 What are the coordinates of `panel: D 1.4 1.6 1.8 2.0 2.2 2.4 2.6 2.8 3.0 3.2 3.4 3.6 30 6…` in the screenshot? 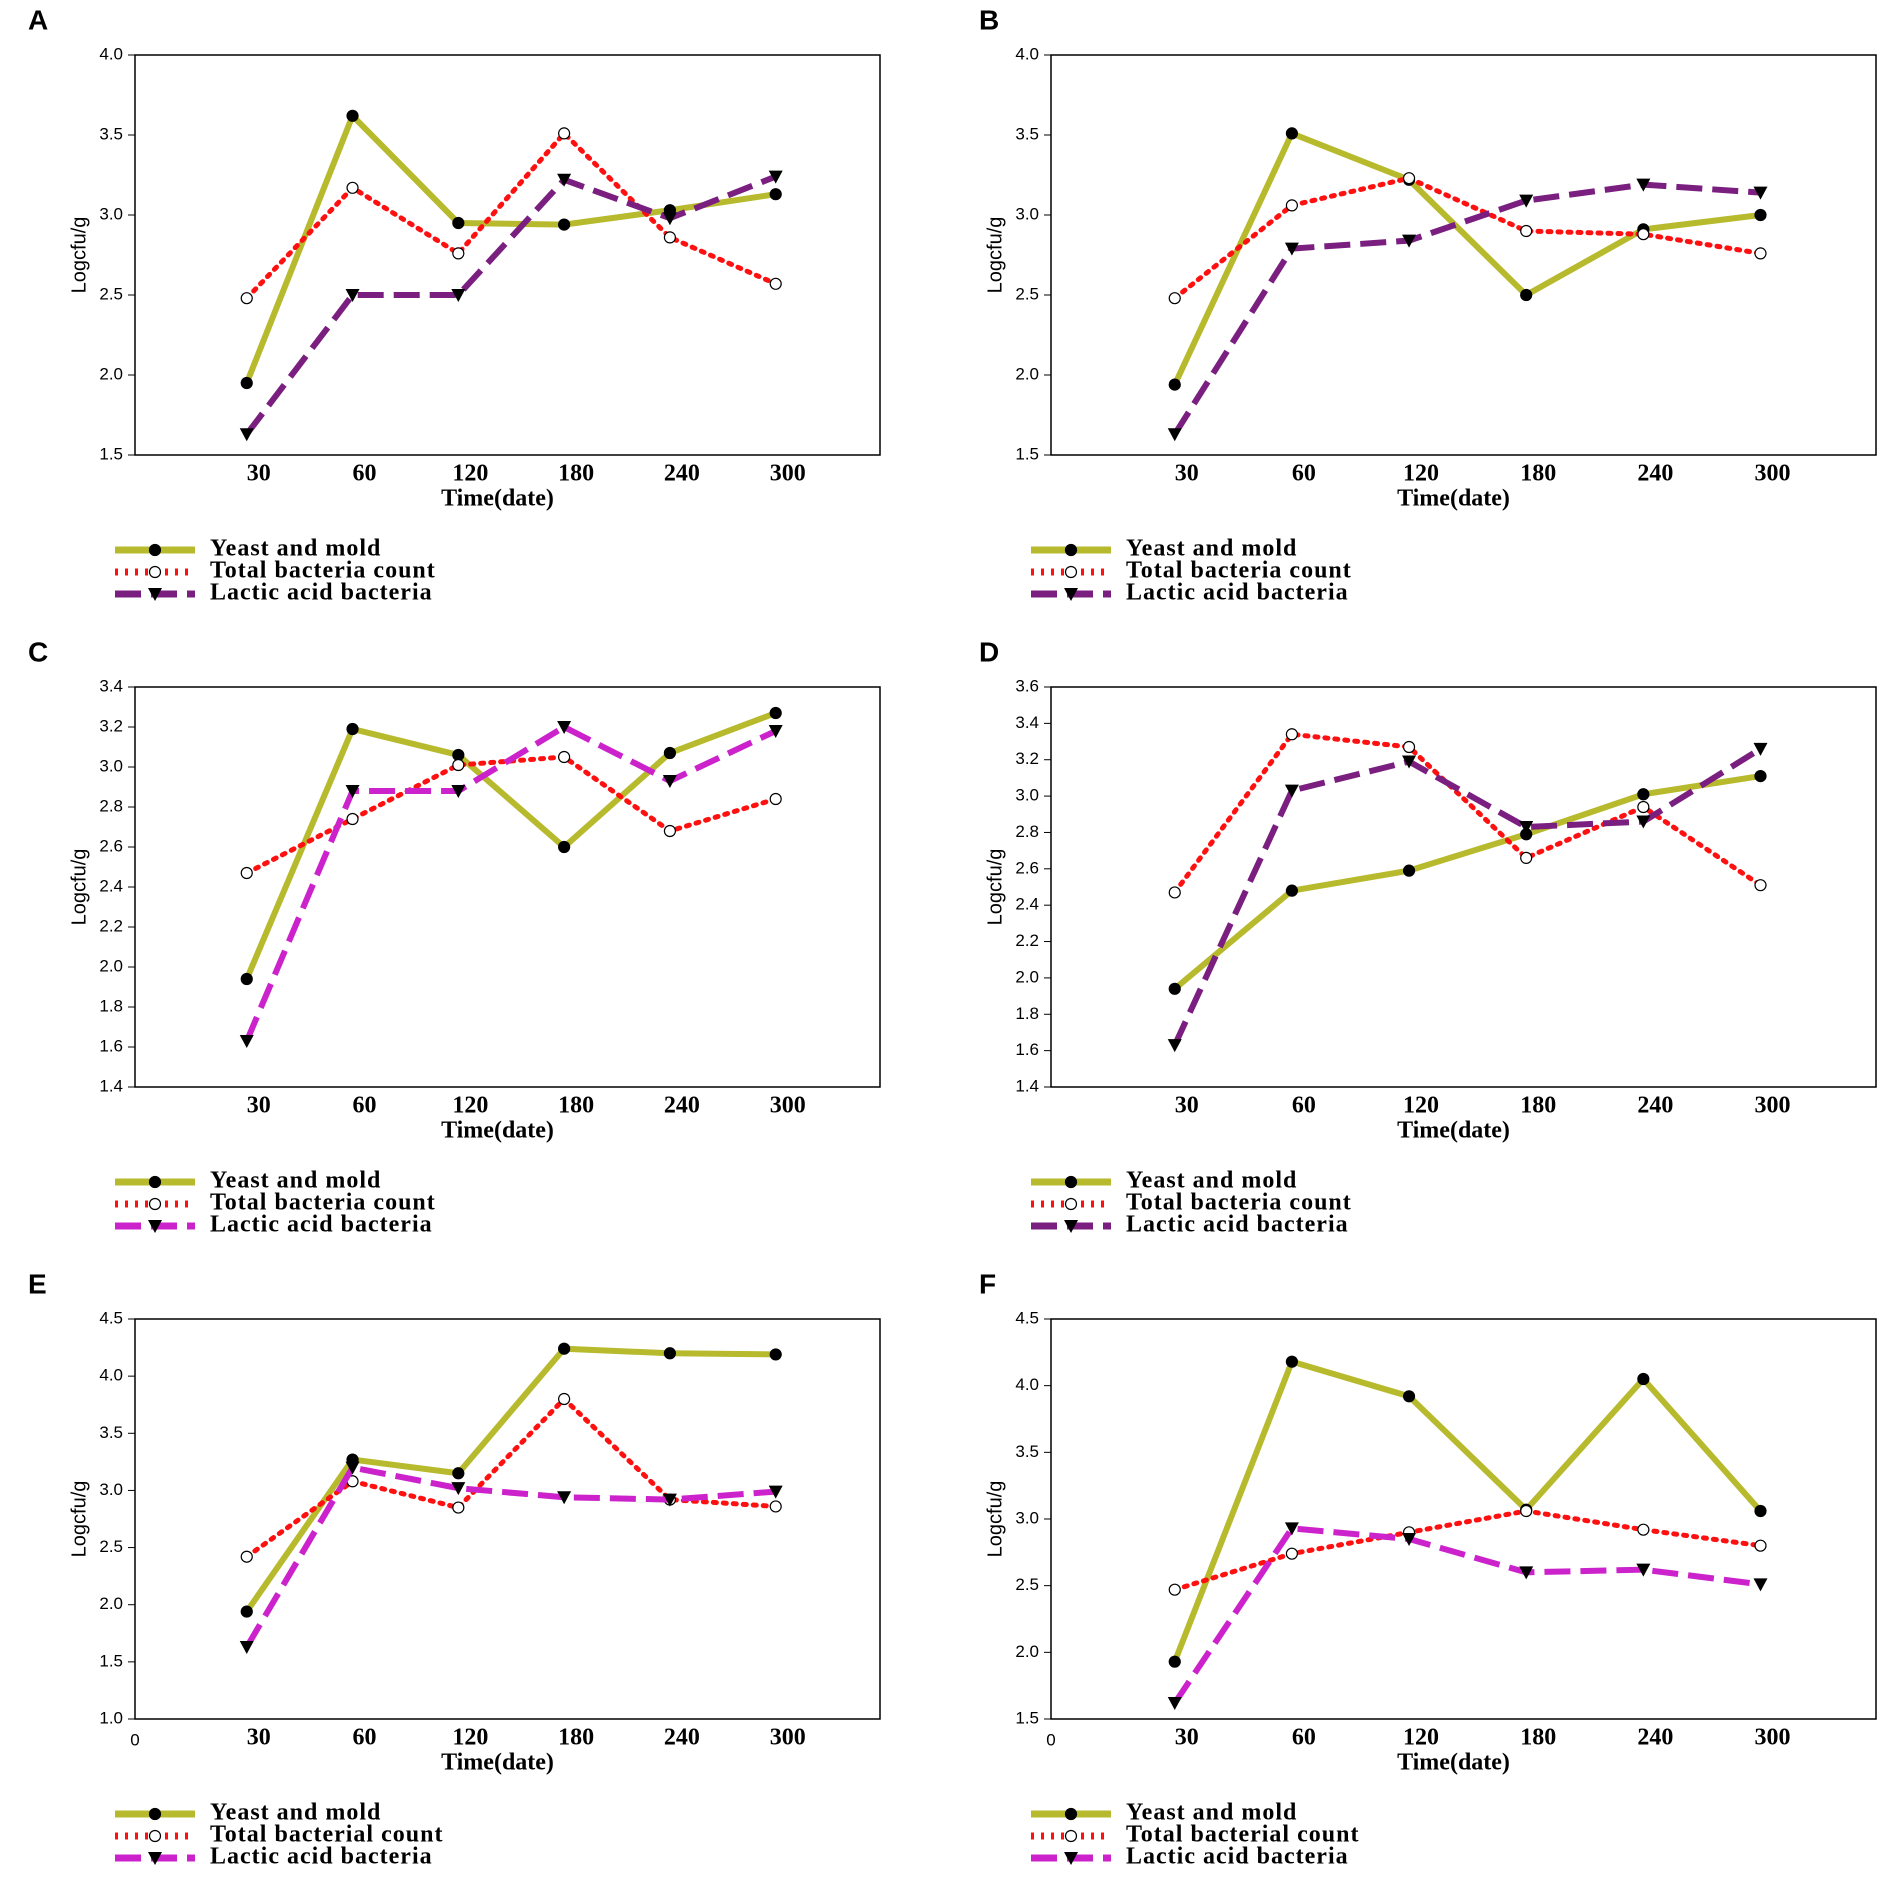 It's located at (1428, 937).